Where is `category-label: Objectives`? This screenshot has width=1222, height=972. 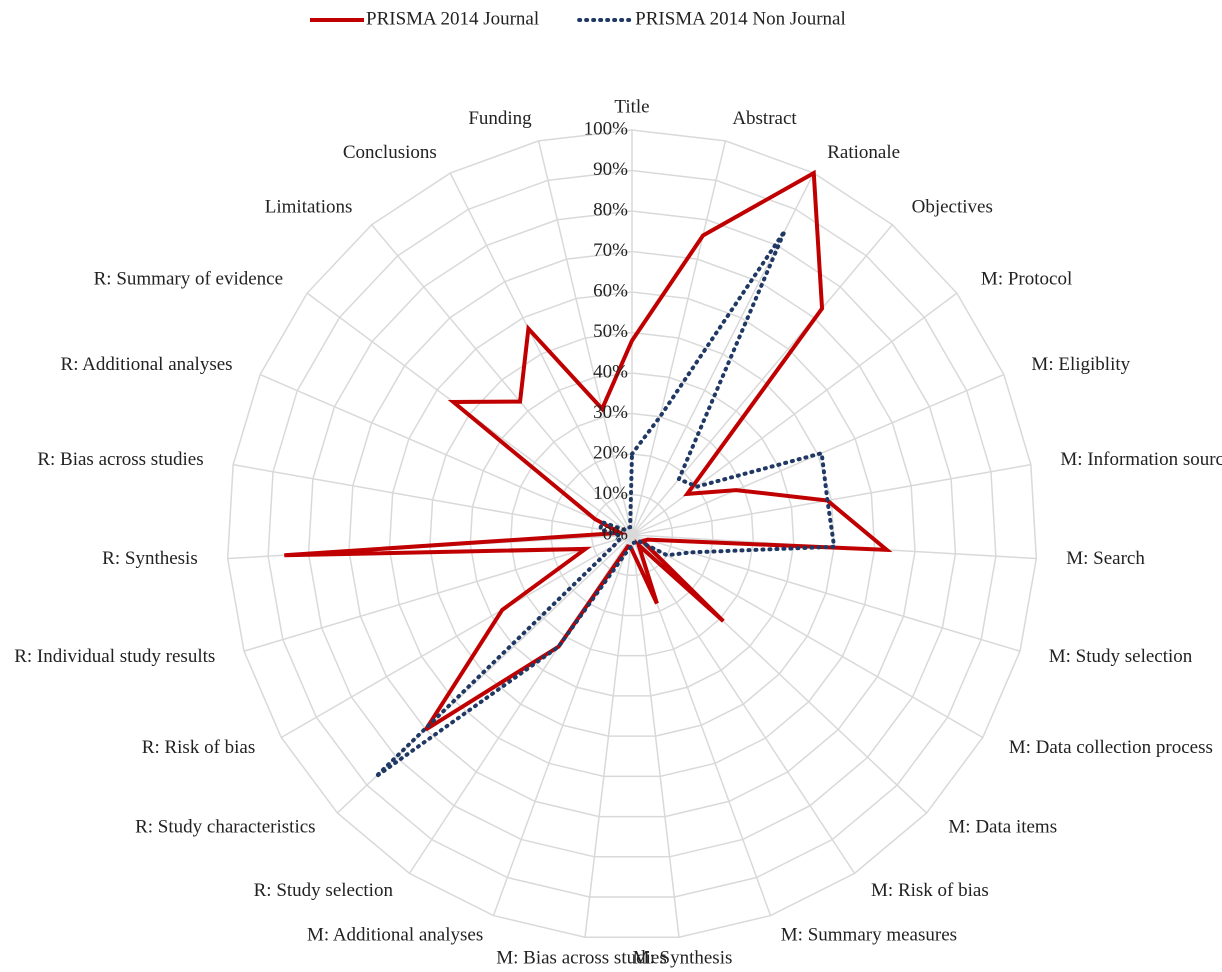 category-label: Objectives is located at coordinates (952, 206).